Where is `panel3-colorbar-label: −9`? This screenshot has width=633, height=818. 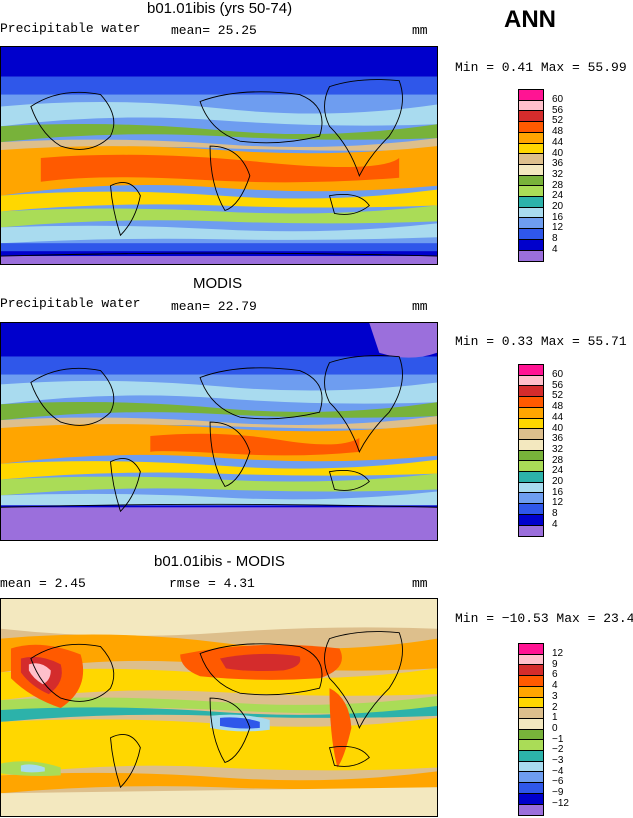 panel3-colorbar-label: −9 is located at coordinates (558, 793).